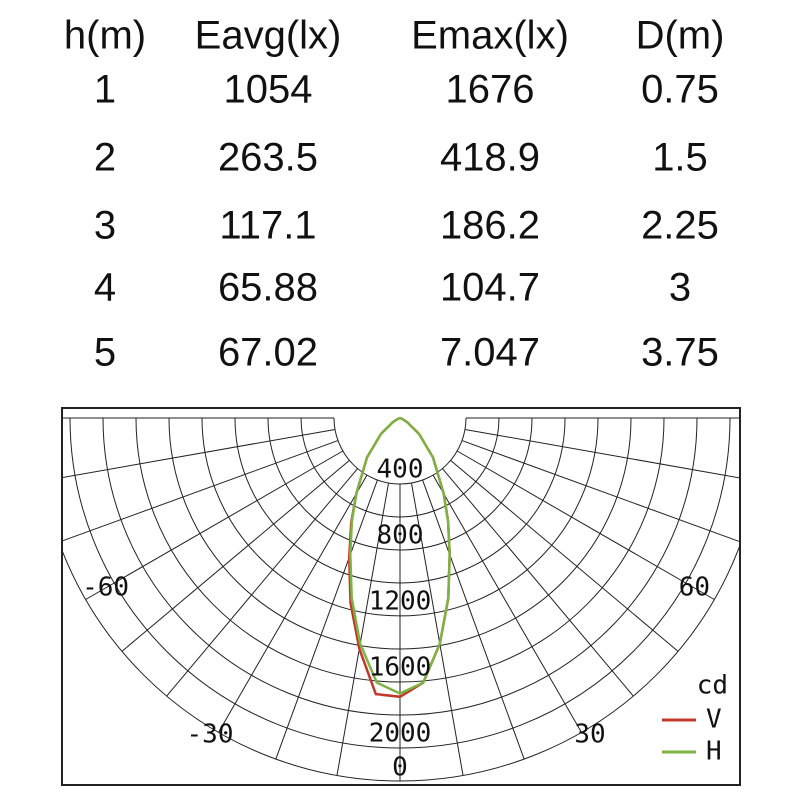 This screenshot has height=800, width=800. What do you see at coordinates (680, 353) in the screenshot?
I see `table-cell: 3.75` at bounding box center [680, 353].